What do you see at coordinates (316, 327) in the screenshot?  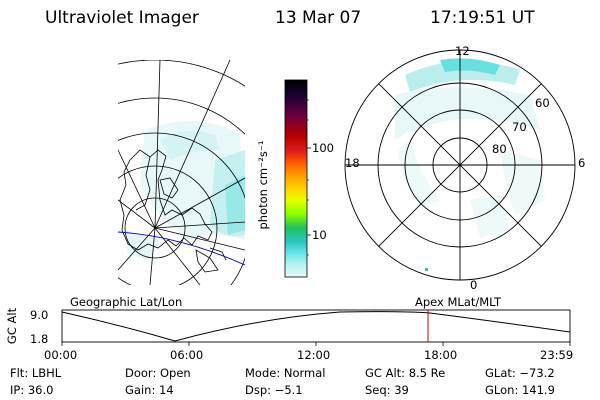 I see `altitude-timeline` at bounding box center [316, 327].